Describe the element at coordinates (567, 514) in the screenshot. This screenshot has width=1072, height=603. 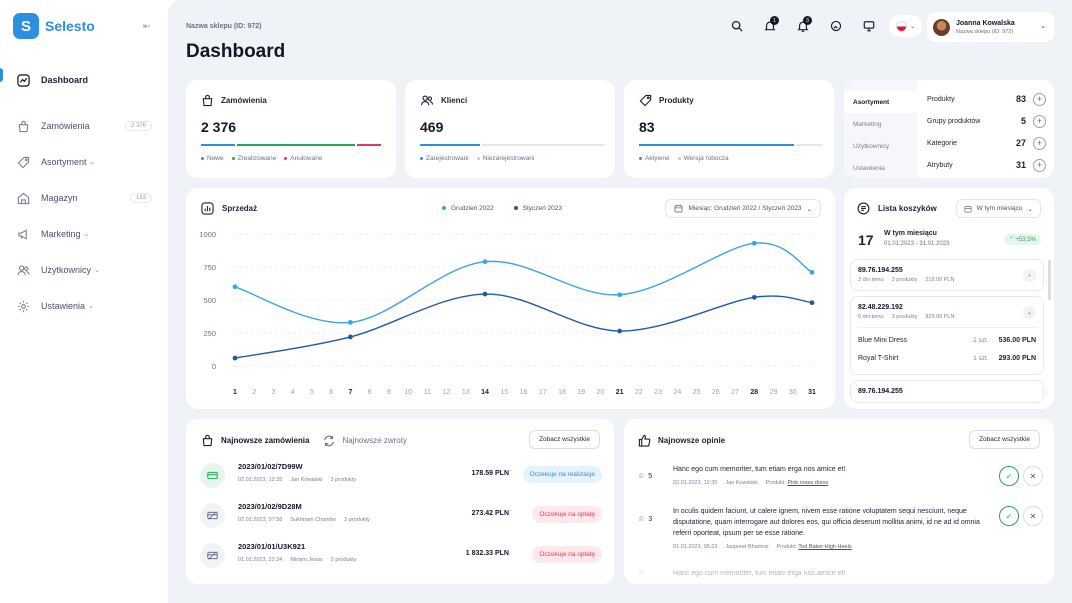
I see `status-badge: Oczekuje na opłatę` at that location.